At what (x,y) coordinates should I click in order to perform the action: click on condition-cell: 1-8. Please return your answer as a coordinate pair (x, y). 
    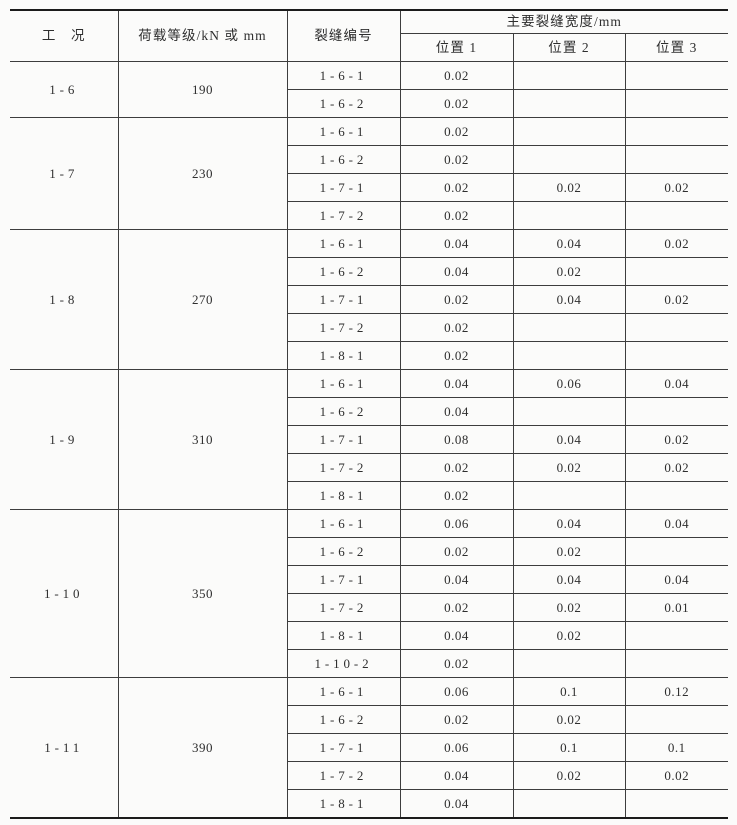
    Looking at the image, I should click on (64, 299).